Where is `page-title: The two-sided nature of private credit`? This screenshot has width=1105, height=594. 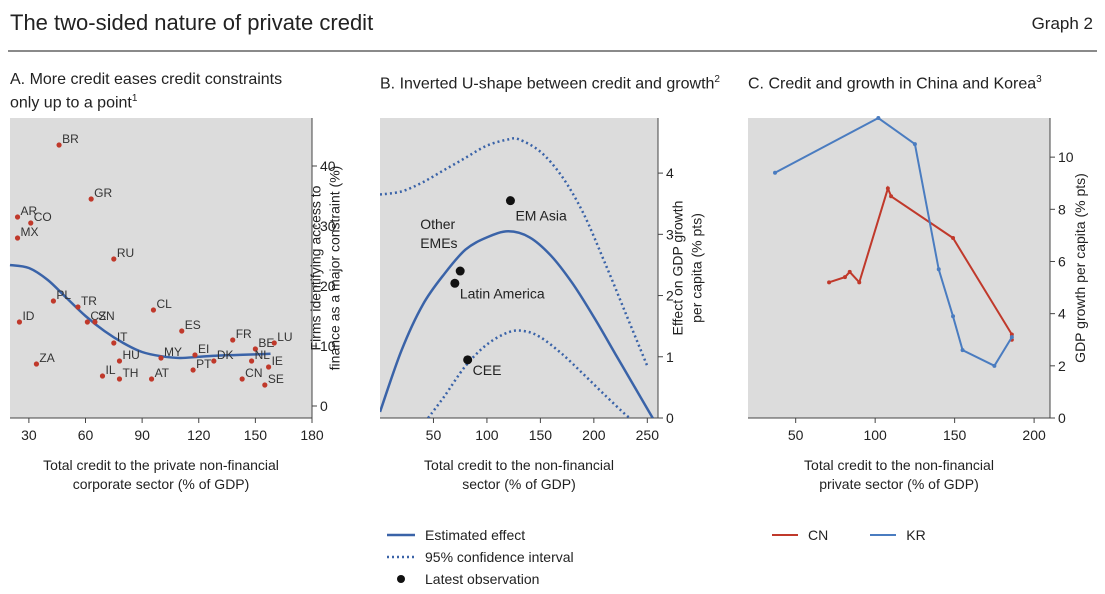
page-title: The two-sided nature of private credit is located at coordinates (192, 22).